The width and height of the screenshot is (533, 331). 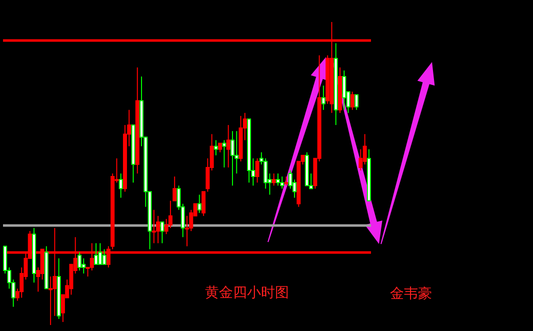 What do you see at coordinates (411, 294) in the screenshot?
I see `text: 金韦豪` at bounding box center [411, 294].